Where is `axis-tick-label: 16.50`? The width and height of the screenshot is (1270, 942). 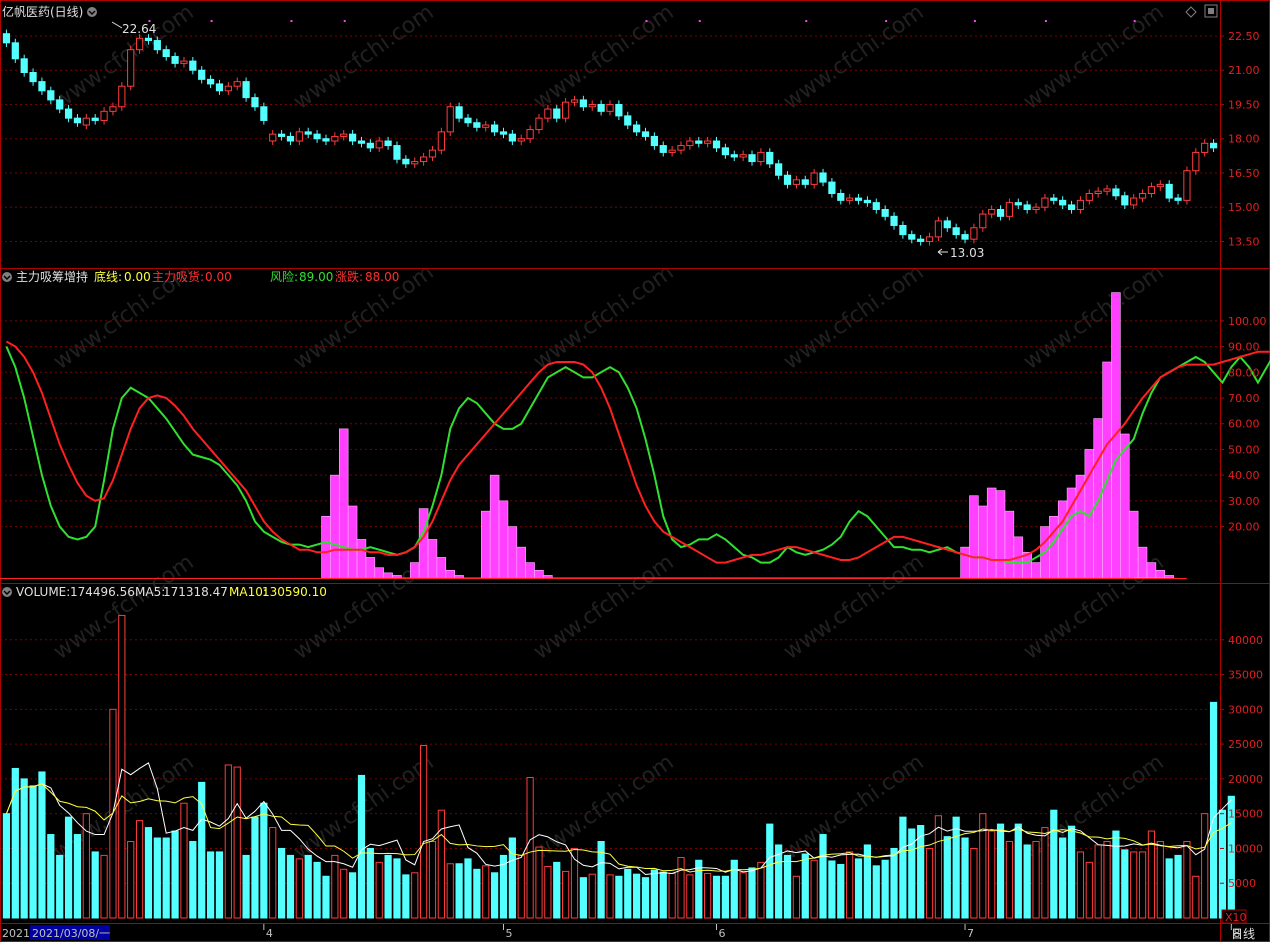 axis-tick-label: 16.50 is located at coordinates (1244, 173).